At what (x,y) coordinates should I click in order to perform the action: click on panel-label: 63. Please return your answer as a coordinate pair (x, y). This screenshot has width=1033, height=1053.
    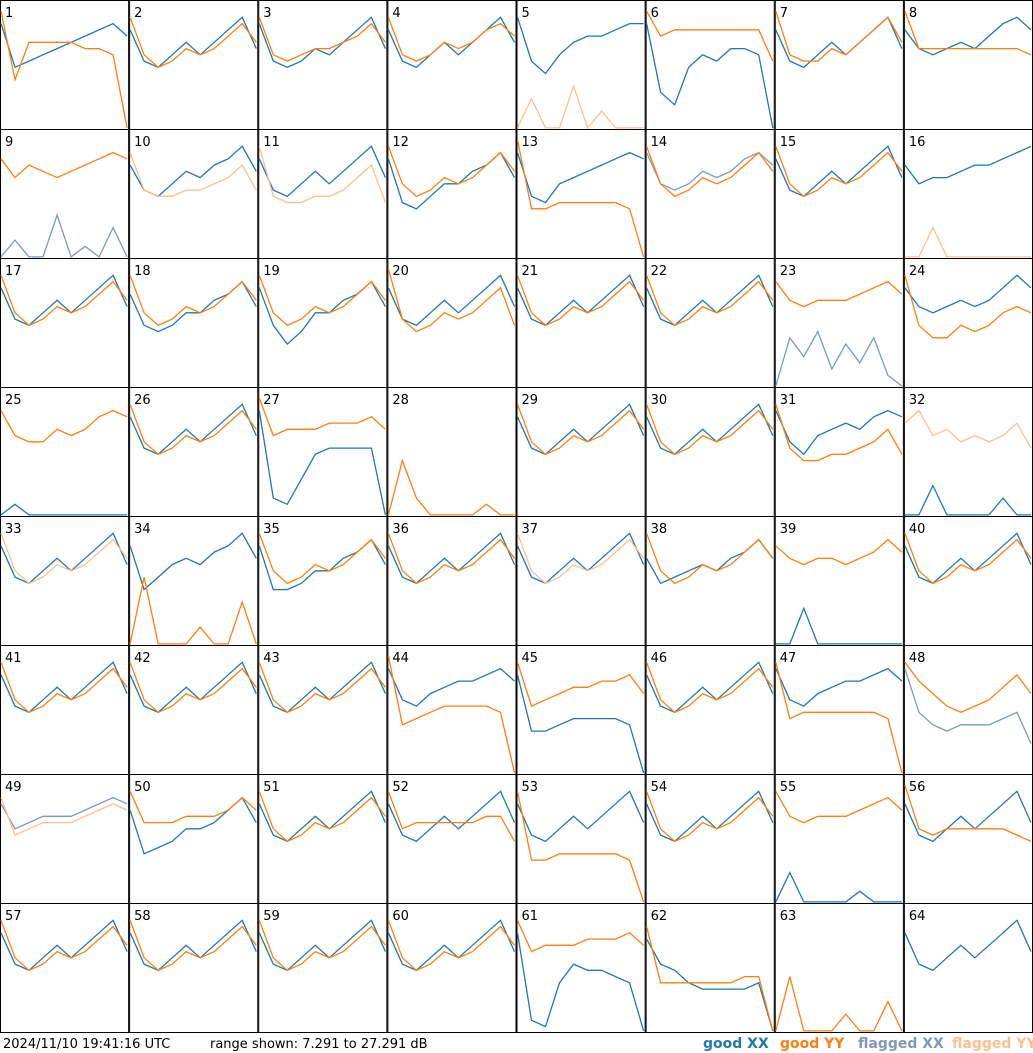
    Looking at the image, I should click on (788, 916).